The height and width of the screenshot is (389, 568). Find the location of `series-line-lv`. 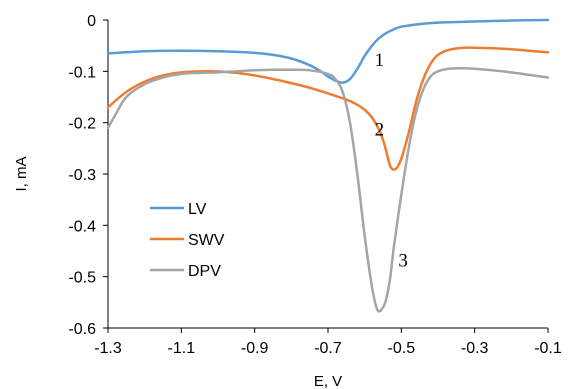

series-line-lv is located at coordinates (328, 51).